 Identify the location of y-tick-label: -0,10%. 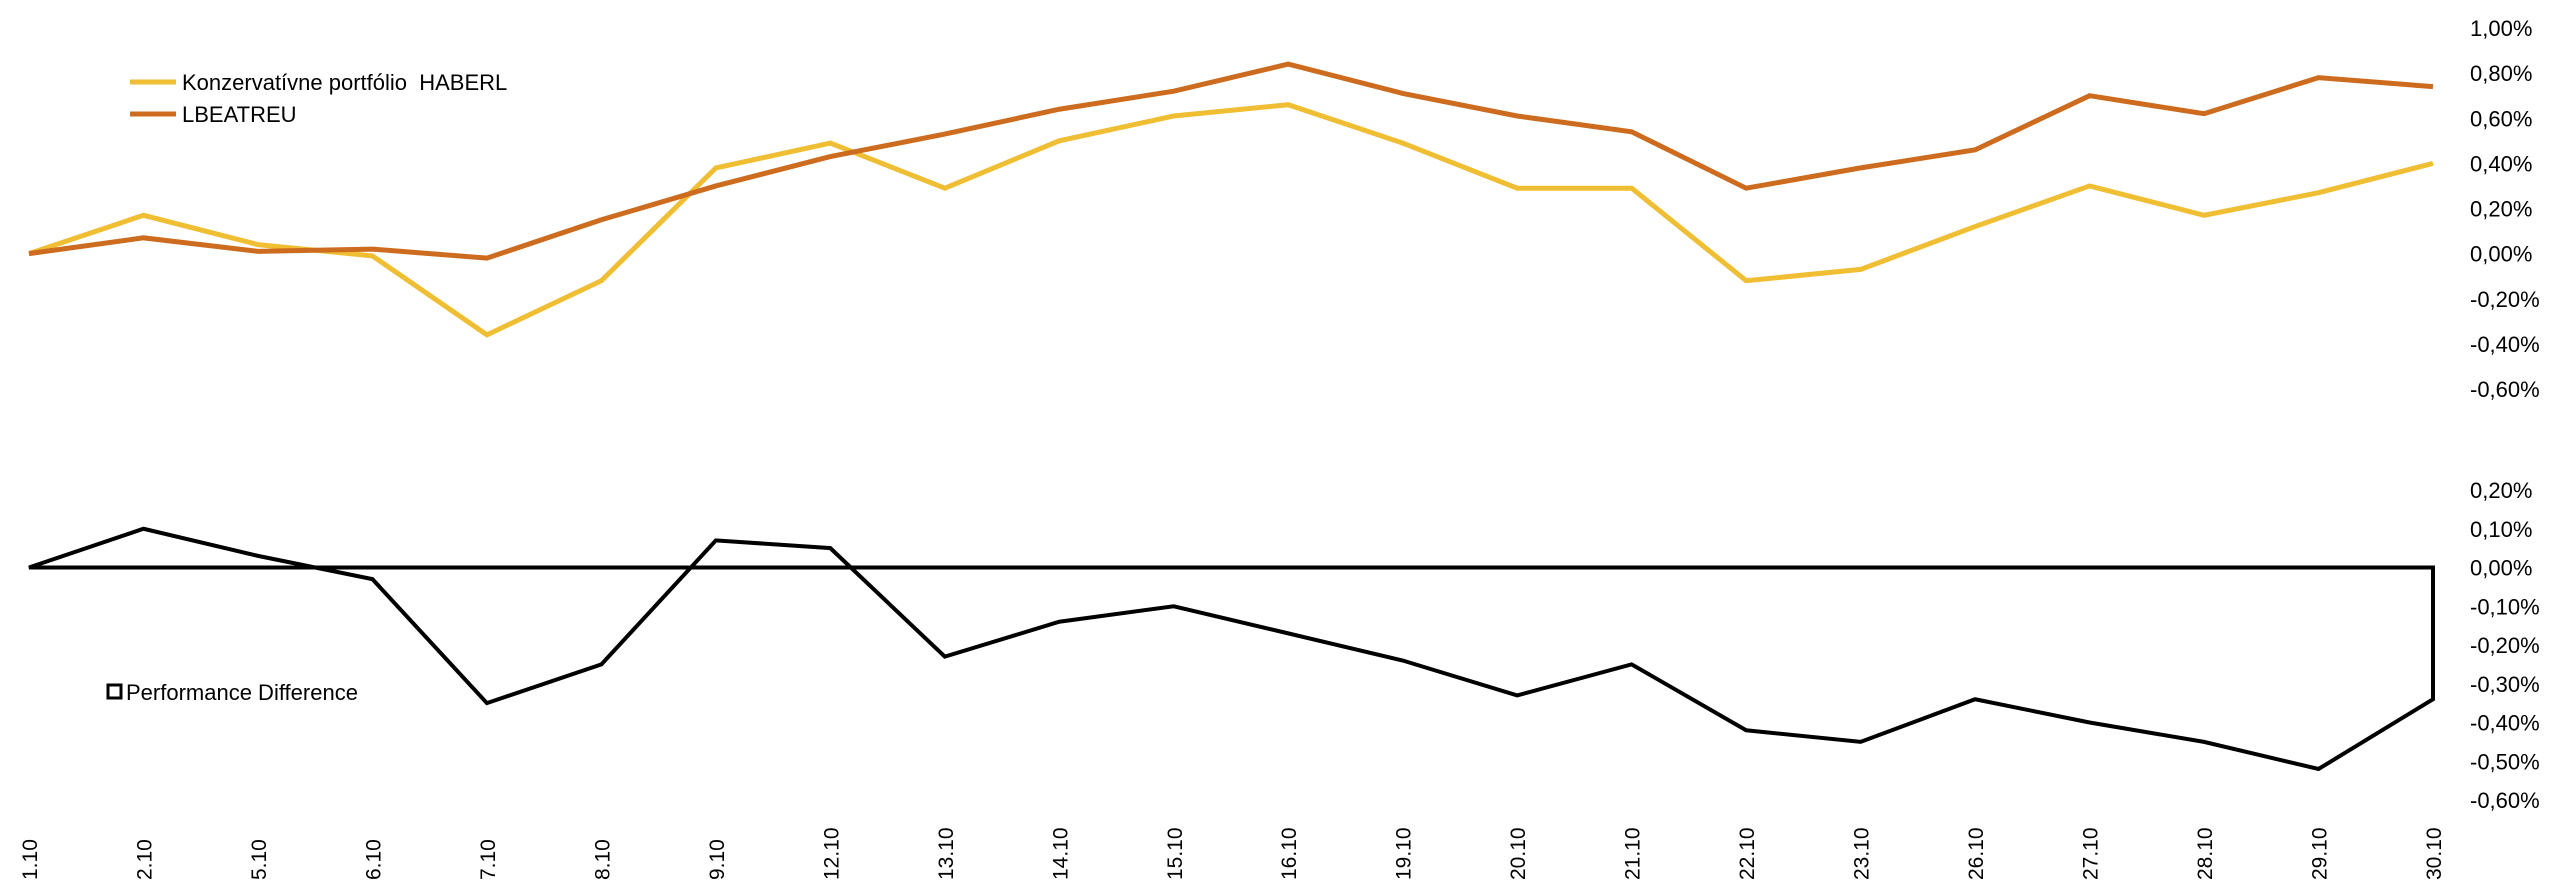
(2505, 606).